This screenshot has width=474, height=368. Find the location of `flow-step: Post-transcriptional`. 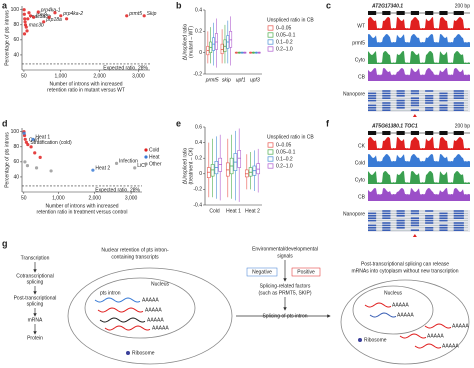

flow-step: Post-transcriptional is located at coordinates (35, 298).